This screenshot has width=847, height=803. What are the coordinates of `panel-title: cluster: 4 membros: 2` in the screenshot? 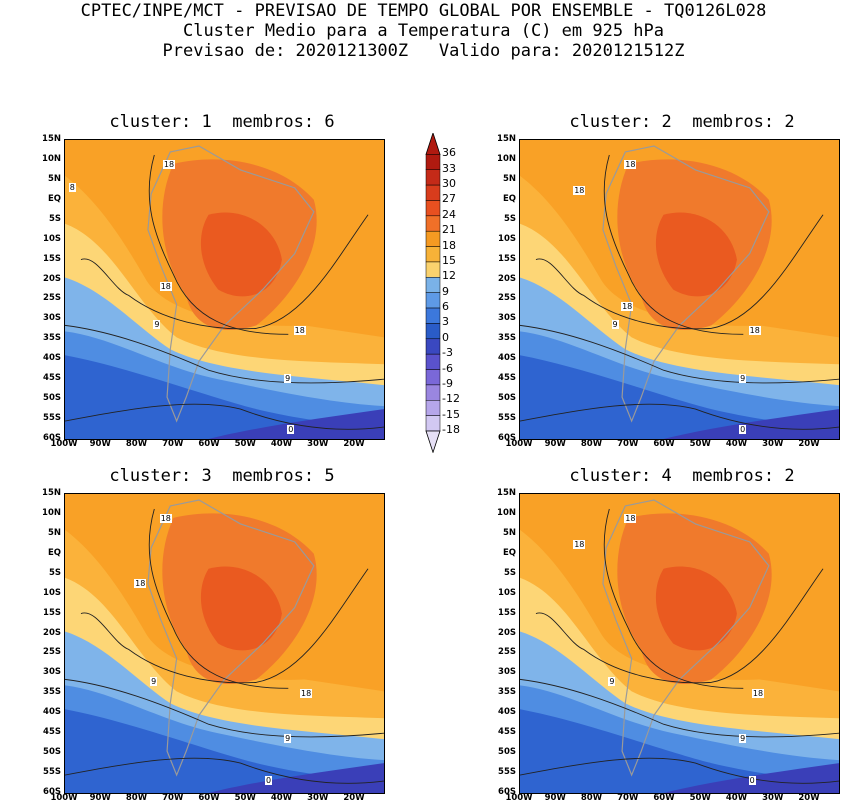 It's located at (682, 476).